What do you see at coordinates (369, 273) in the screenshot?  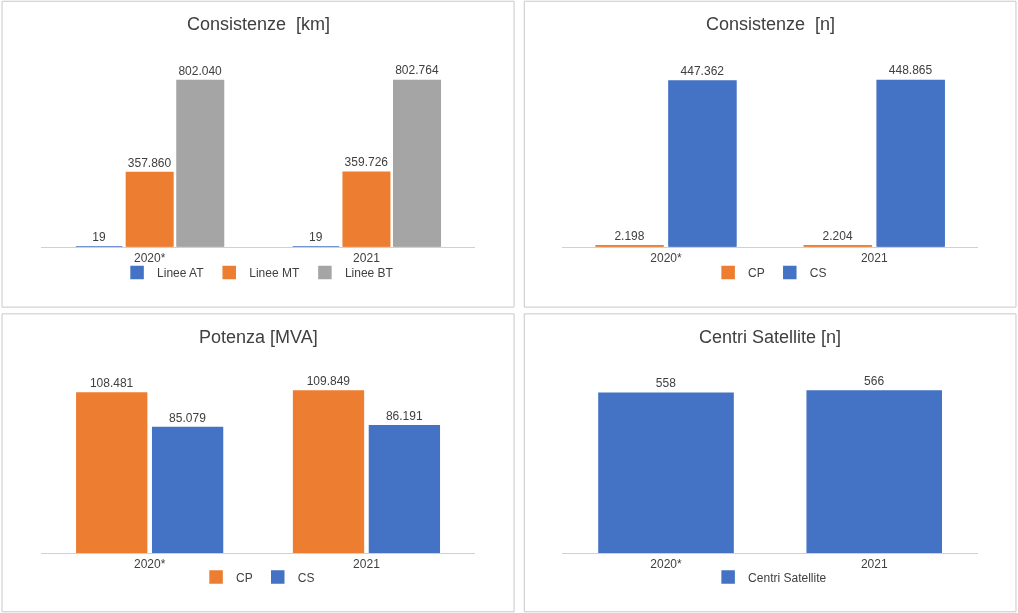 I see `legend-label: Linee BT` at bounding box center [369, 273].